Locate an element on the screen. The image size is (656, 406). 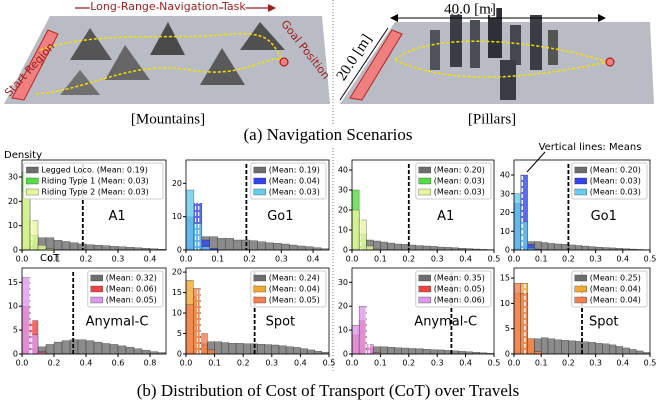
x-tick-label: 0.8 is located at coordinates (150, 363).